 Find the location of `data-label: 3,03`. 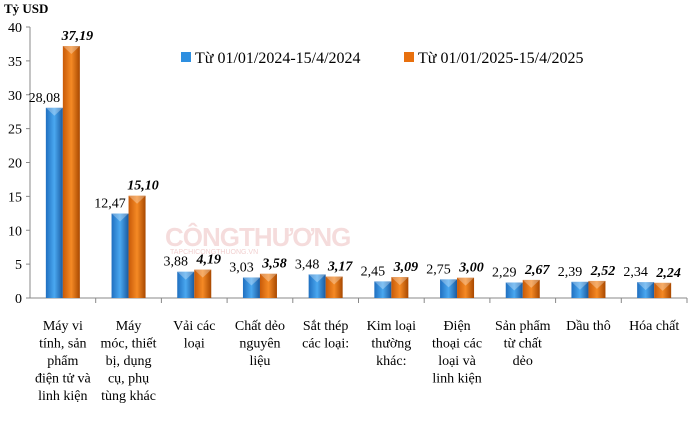

data-label: 3,03 is located at coordinates (241, 267).